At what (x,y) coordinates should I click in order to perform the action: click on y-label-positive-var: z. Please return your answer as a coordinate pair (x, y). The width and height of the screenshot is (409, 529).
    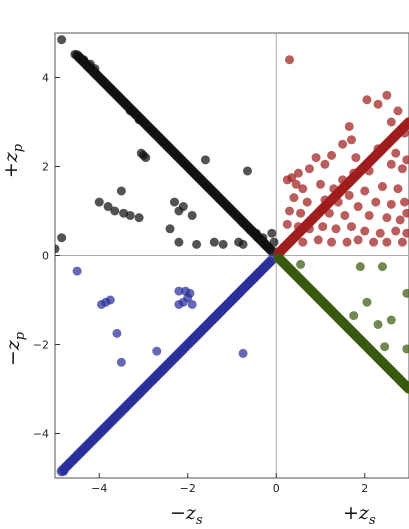
    Looking at the image, I should click on (11, 157).